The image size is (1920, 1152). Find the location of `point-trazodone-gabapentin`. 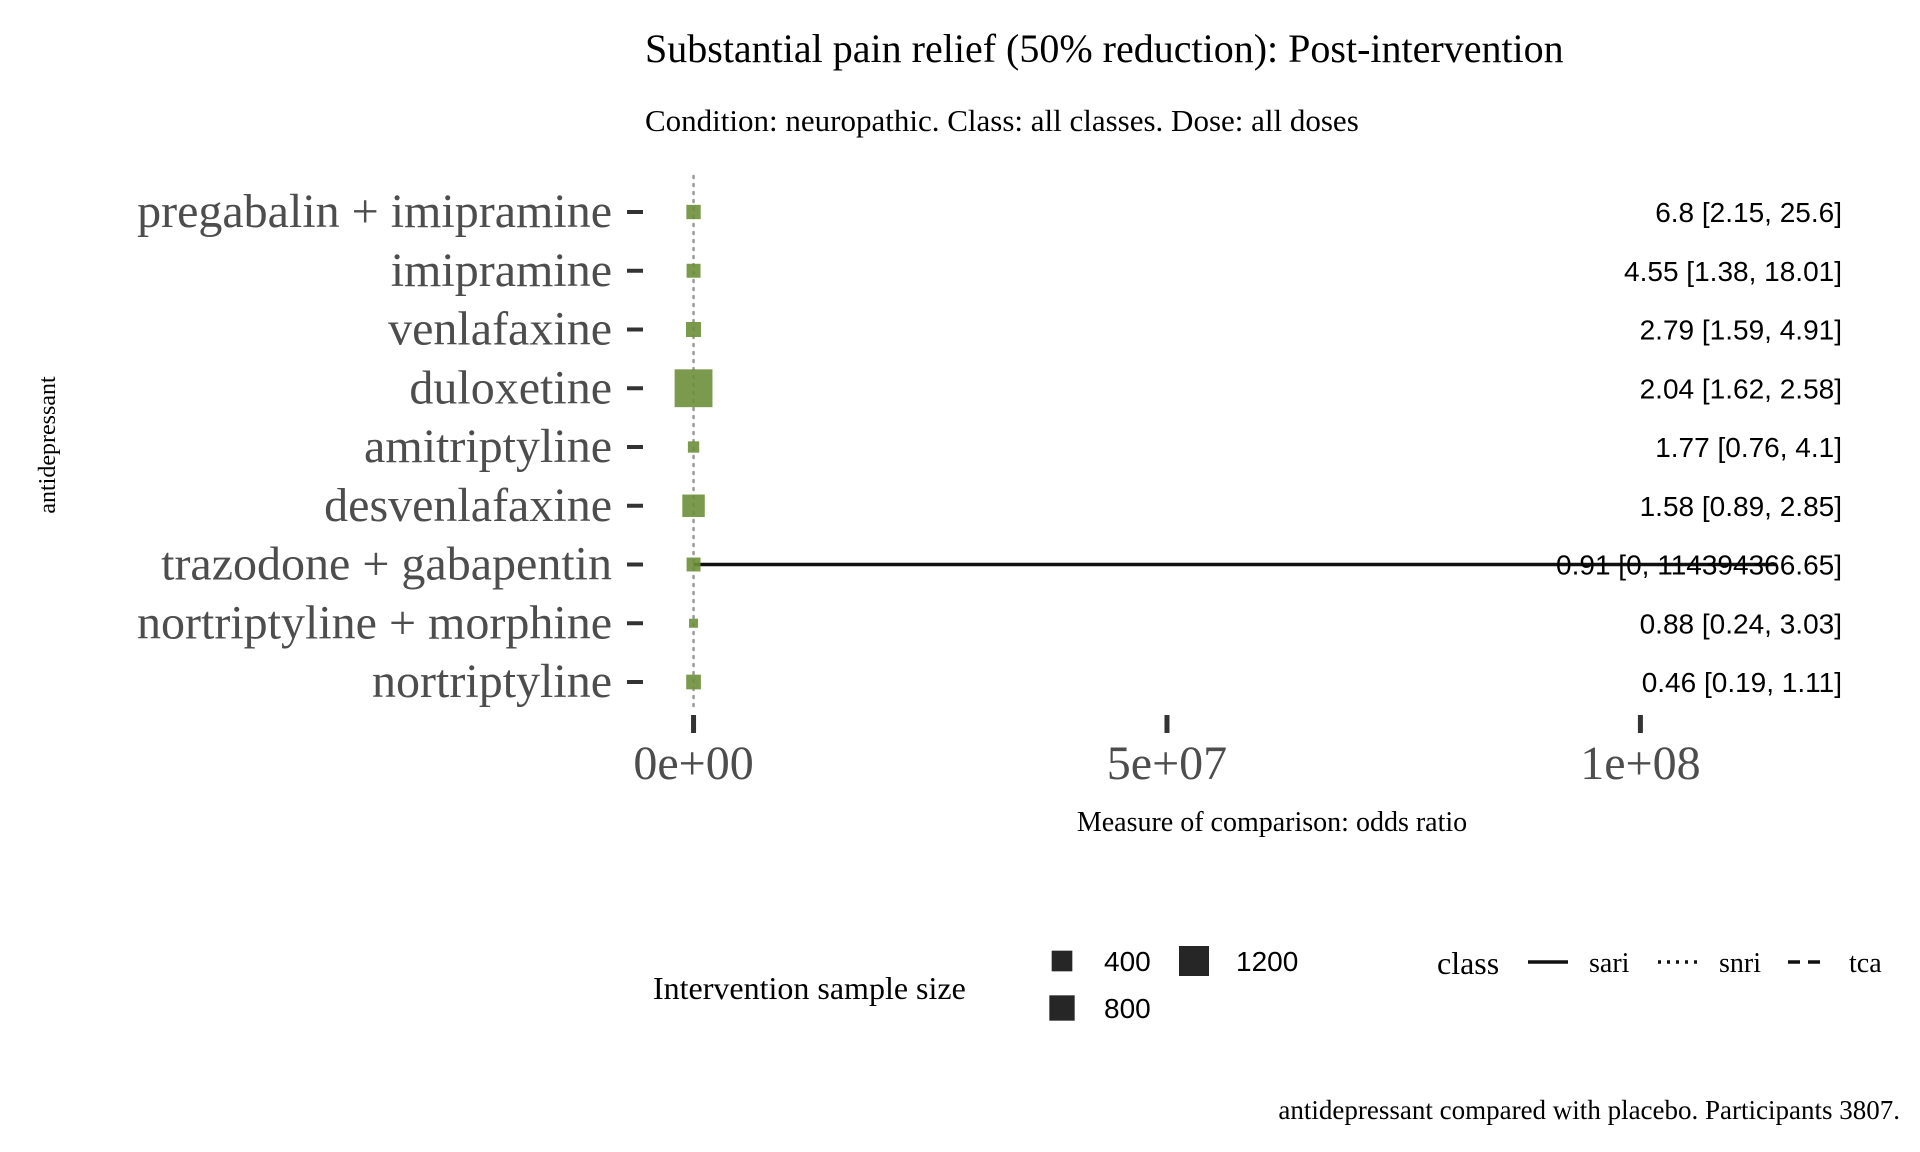

point-trazodone-gabapentin is located at coordinates (693, 564).